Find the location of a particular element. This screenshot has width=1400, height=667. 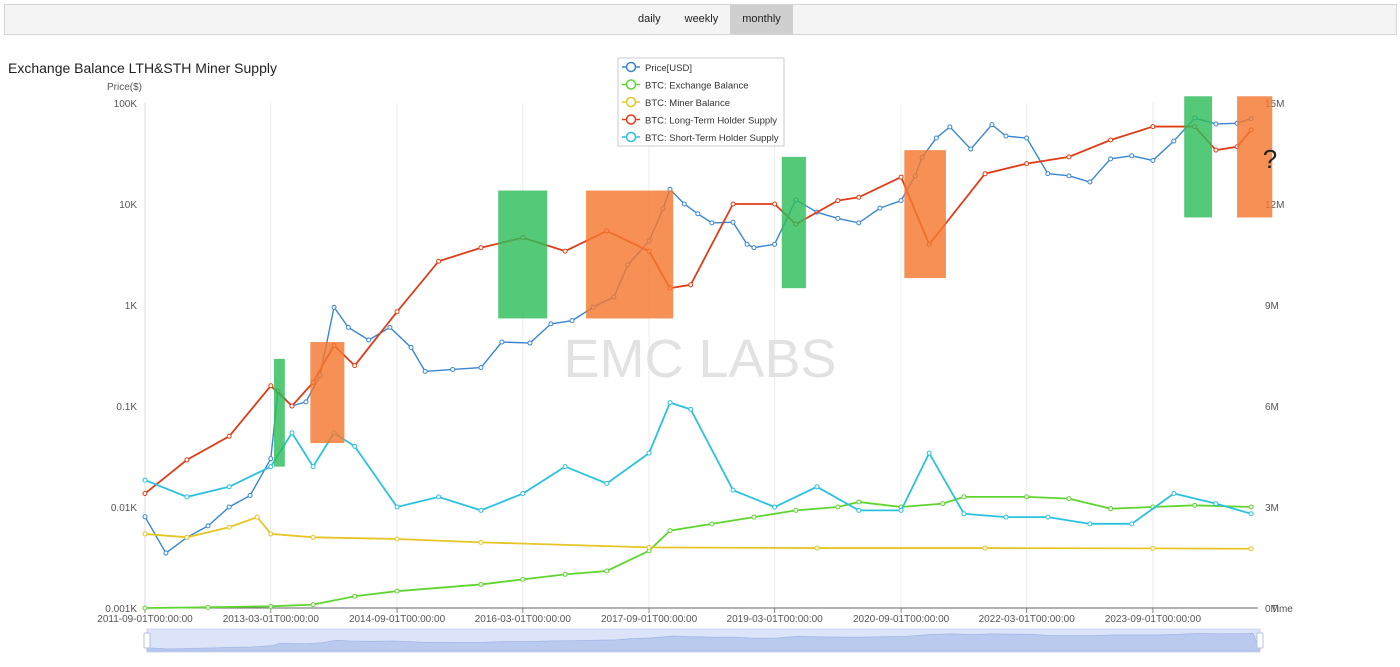

y-right-tick-label: 15M is located at coordinates (1274, 104).